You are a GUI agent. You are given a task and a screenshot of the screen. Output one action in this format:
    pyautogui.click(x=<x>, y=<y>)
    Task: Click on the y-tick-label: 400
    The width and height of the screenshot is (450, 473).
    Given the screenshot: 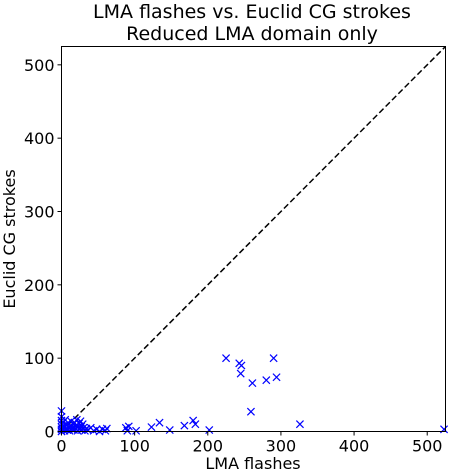 What is the action you would take?
    pyautogui.click(x=39, y=138)
    